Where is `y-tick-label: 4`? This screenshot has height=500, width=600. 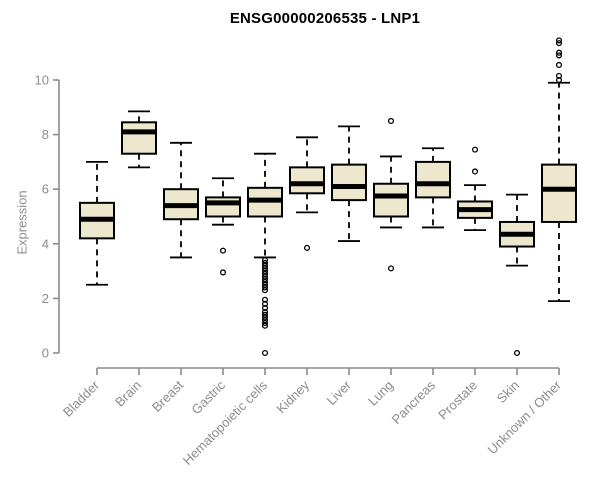 y-tick-label: 4 is located at coordinates (45, 243).